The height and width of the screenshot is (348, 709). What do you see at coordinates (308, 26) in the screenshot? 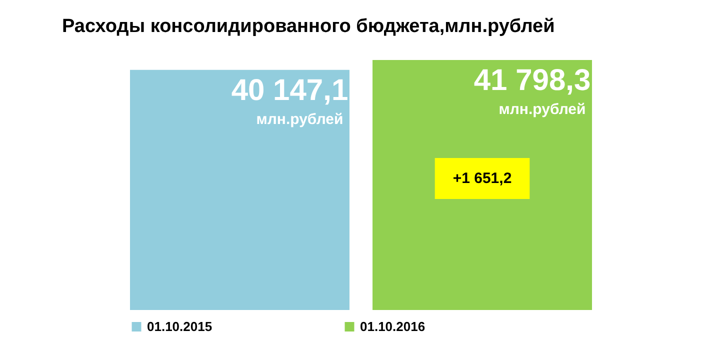
I see `chart-title: Расходы консолидированного бюджета,млн.рублей` at bounding box center [308, 26].